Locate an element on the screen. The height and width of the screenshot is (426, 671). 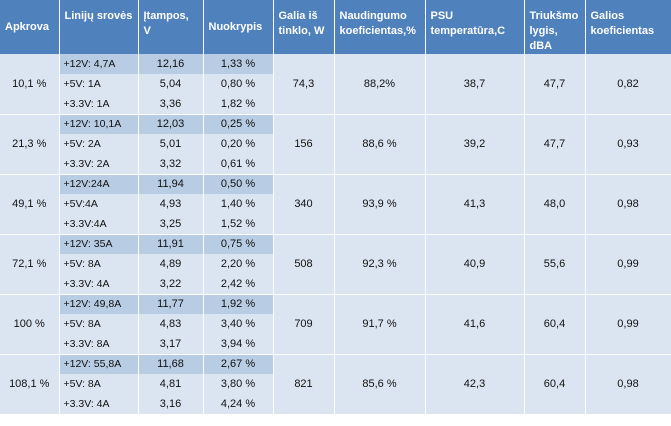
load-cell: 49,1 % is located at coordinates (30, 204).